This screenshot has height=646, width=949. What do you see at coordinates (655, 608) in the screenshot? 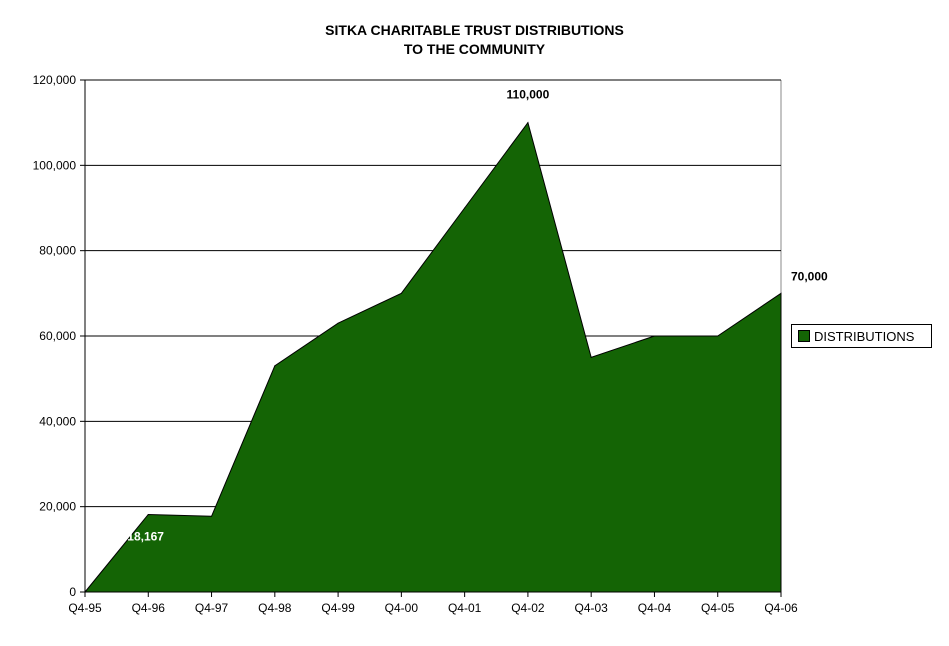
I see `x-tick-label: Q4-04` at bounding box center [655, 608].